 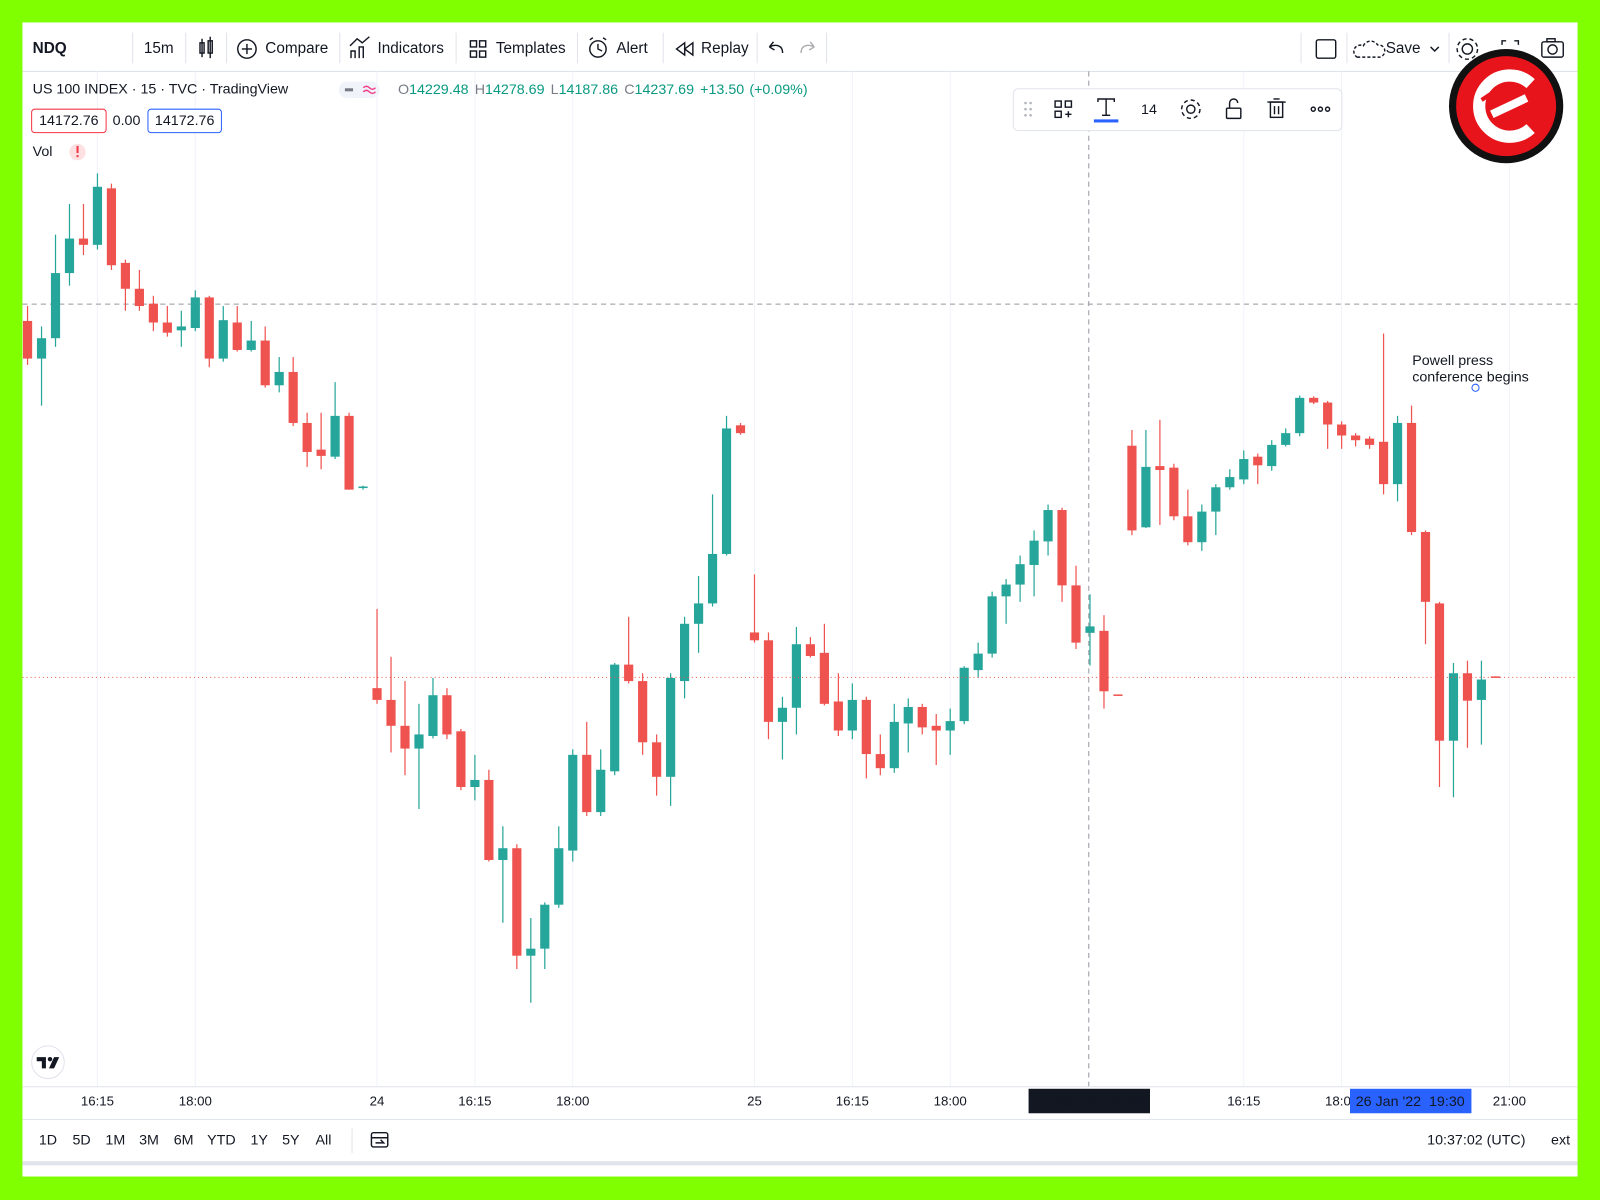 What do you see at coordinates (1552, 48) in the screenshot?
I see `screenshot-icon` at bounding box center [1552, 48].